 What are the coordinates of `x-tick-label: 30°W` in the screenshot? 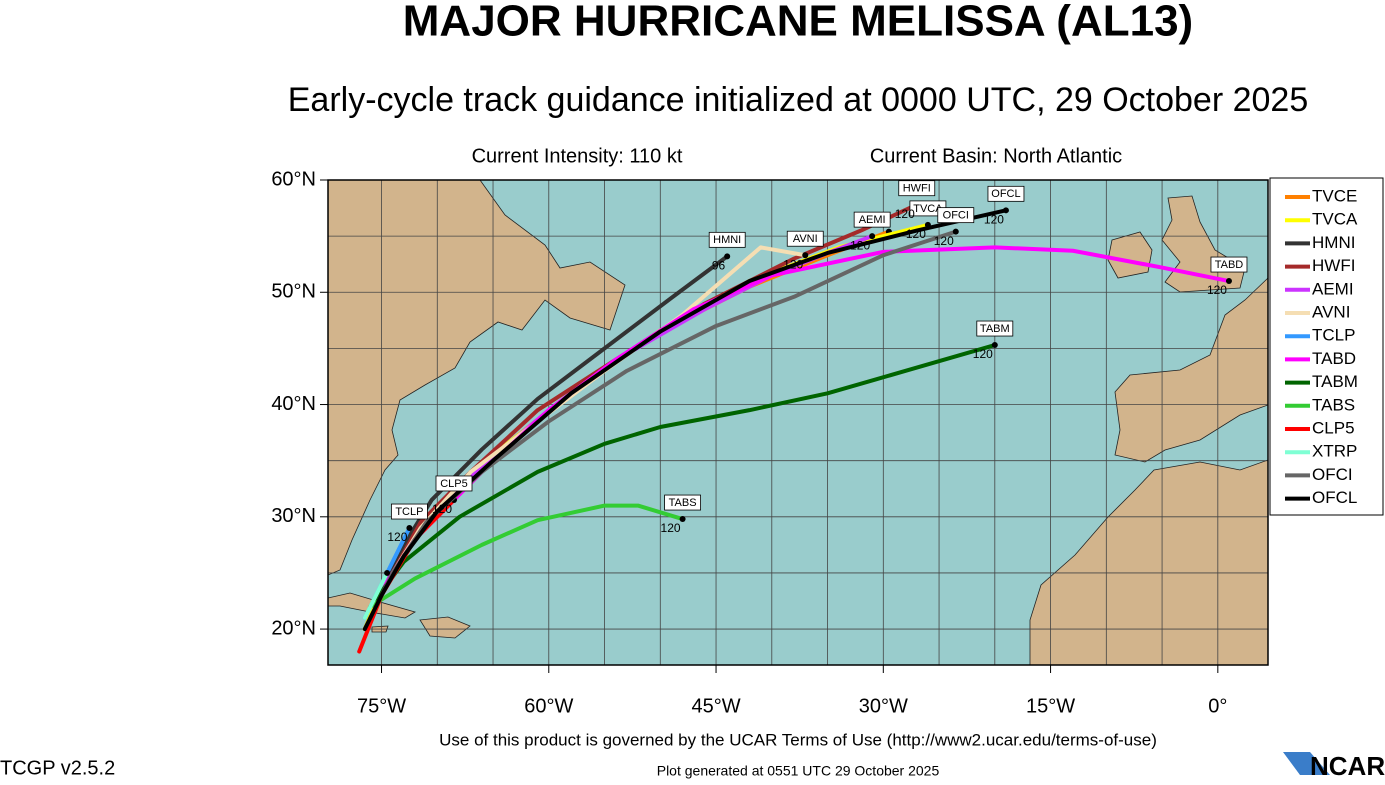 It's located at (883, 706).